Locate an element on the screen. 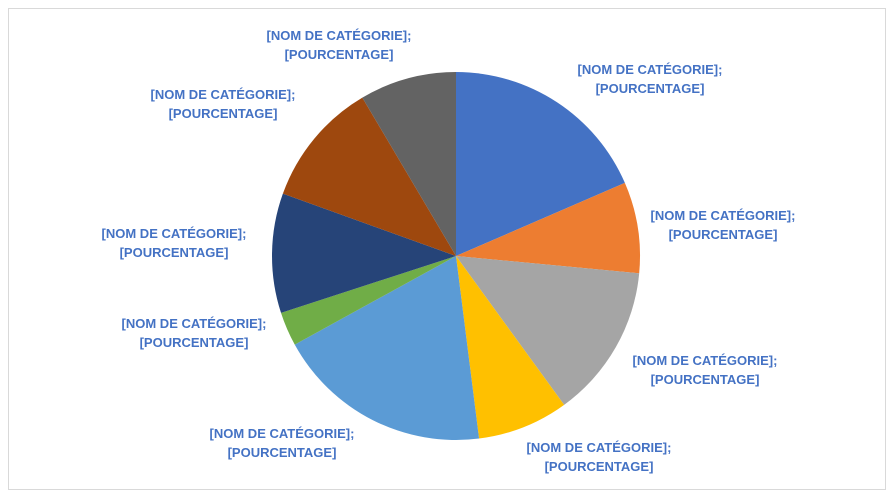 Image resolution: width=890 pixels, height=495 pixels. slice-label-7: [NOM DE CATÉGORIE]; [POURCENTAGE] is located at coordinates (174, 243).